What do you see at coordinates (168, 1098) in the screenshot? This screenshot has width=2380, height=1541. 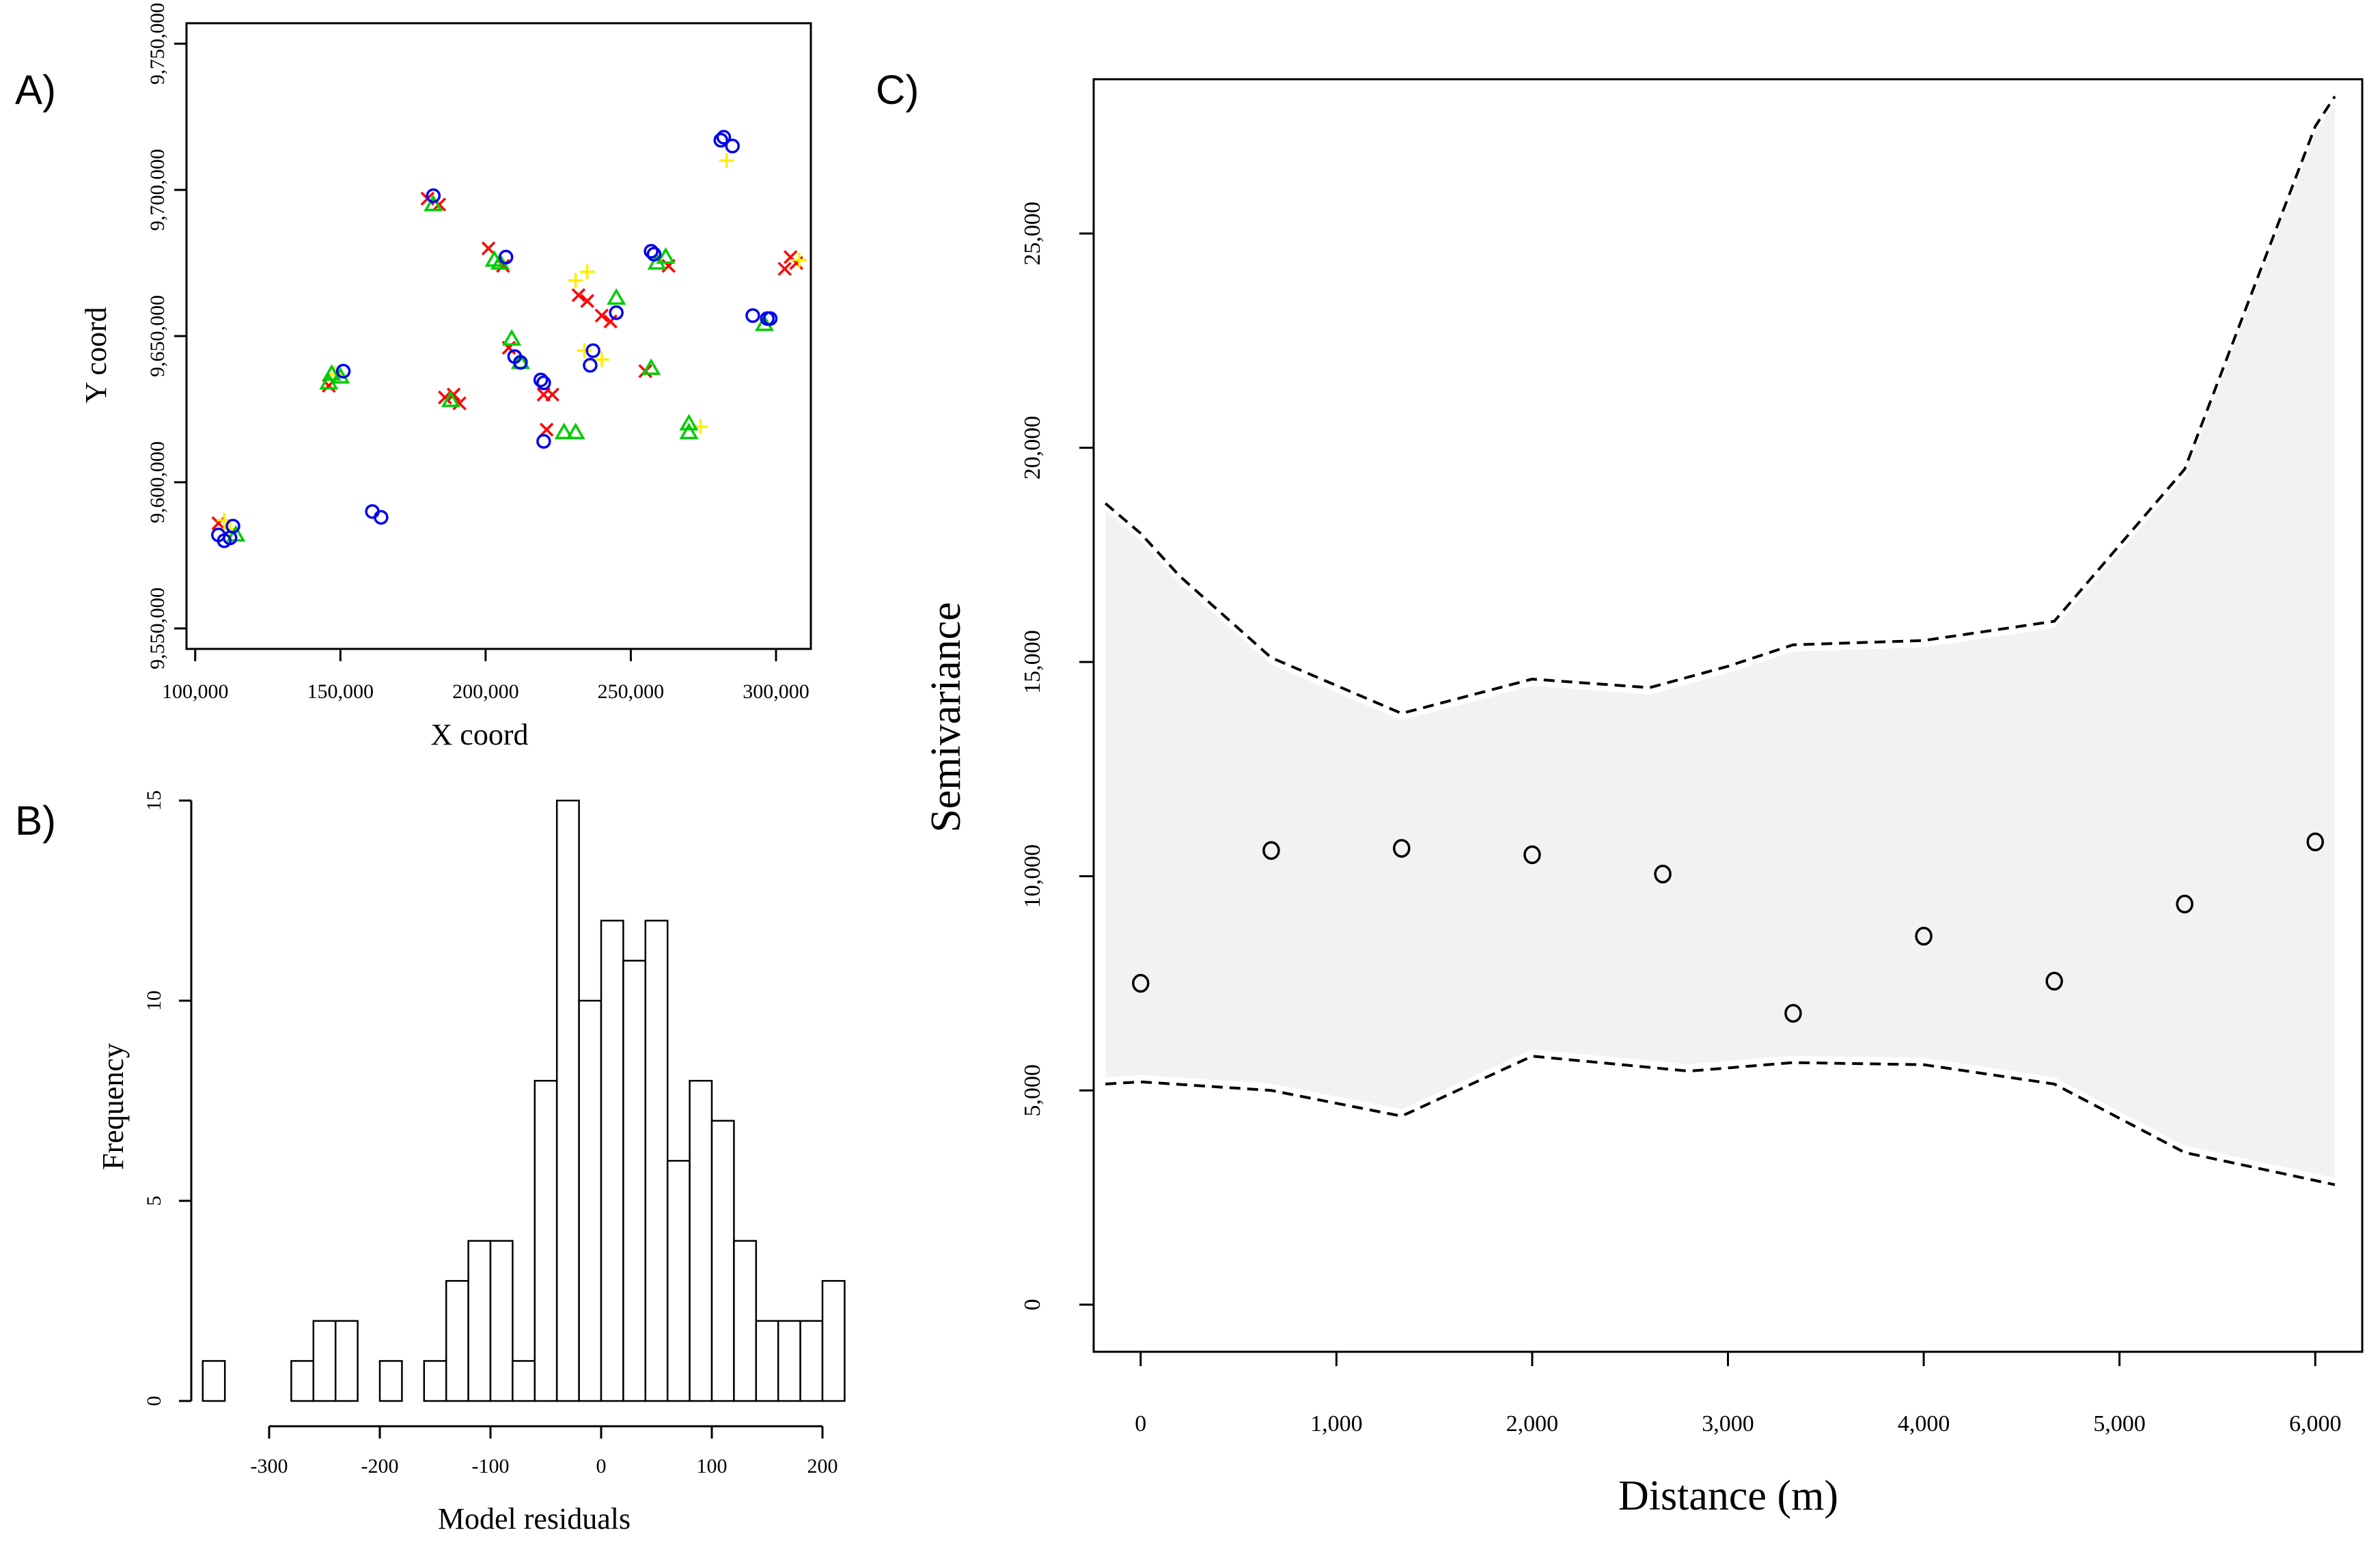 I see `panel-b-y-axis: 0 5 10 15` at bounding box center [168, 1098].